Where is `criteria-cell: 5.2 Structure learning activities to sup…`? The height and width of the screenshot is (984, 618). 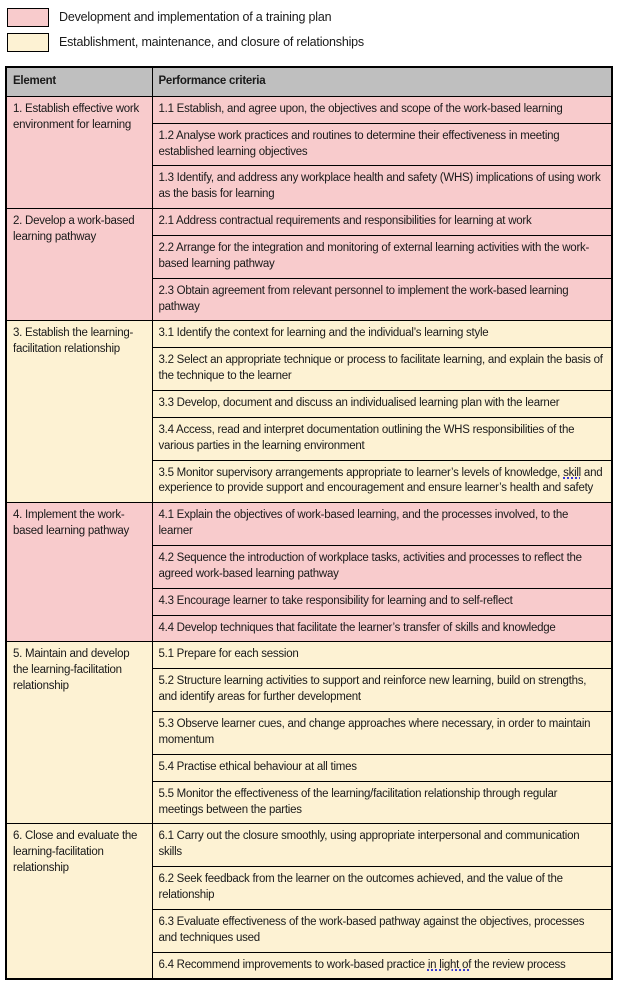 criteria-cell: 5.2 Structure learning activities to sup… is located at coordinates (382, 690).